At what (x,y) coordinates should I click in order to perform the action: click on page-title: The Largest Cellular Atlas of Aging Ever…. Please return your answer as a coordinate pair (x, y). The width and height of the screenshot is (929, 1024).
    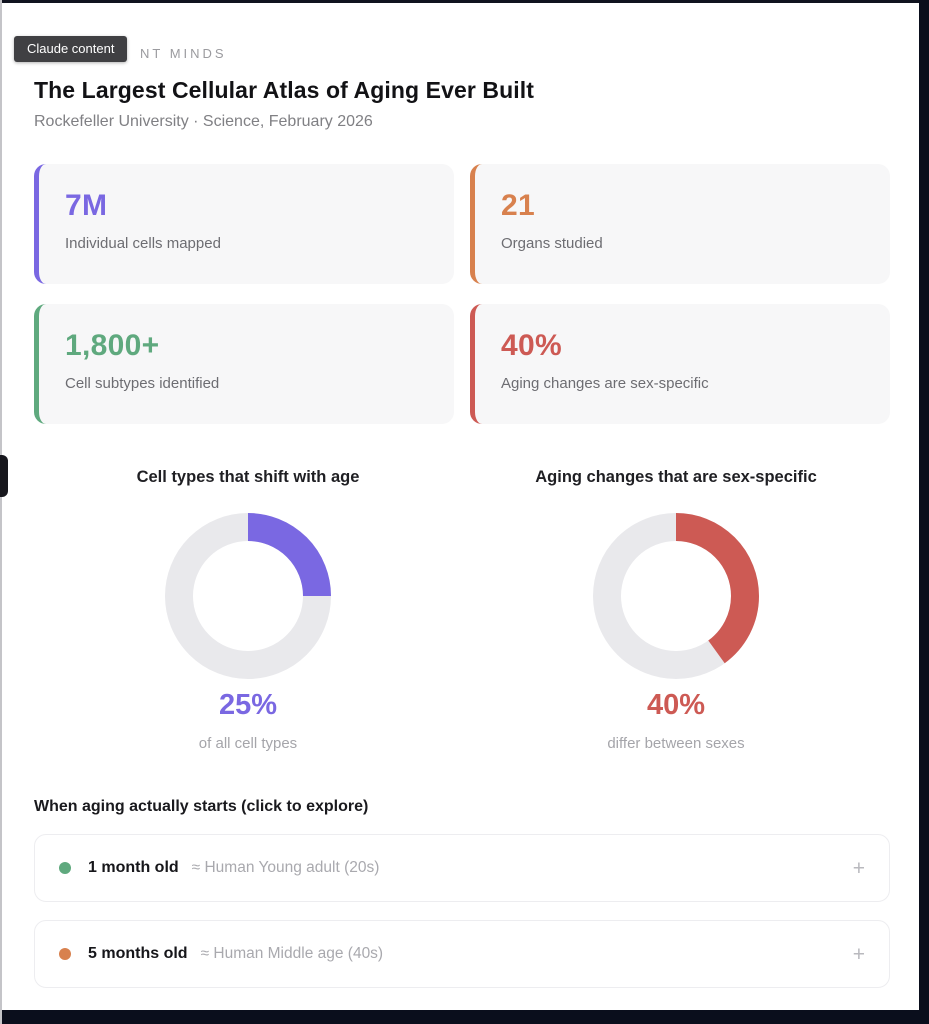
    Looking at the image, I should click on (284, 90).